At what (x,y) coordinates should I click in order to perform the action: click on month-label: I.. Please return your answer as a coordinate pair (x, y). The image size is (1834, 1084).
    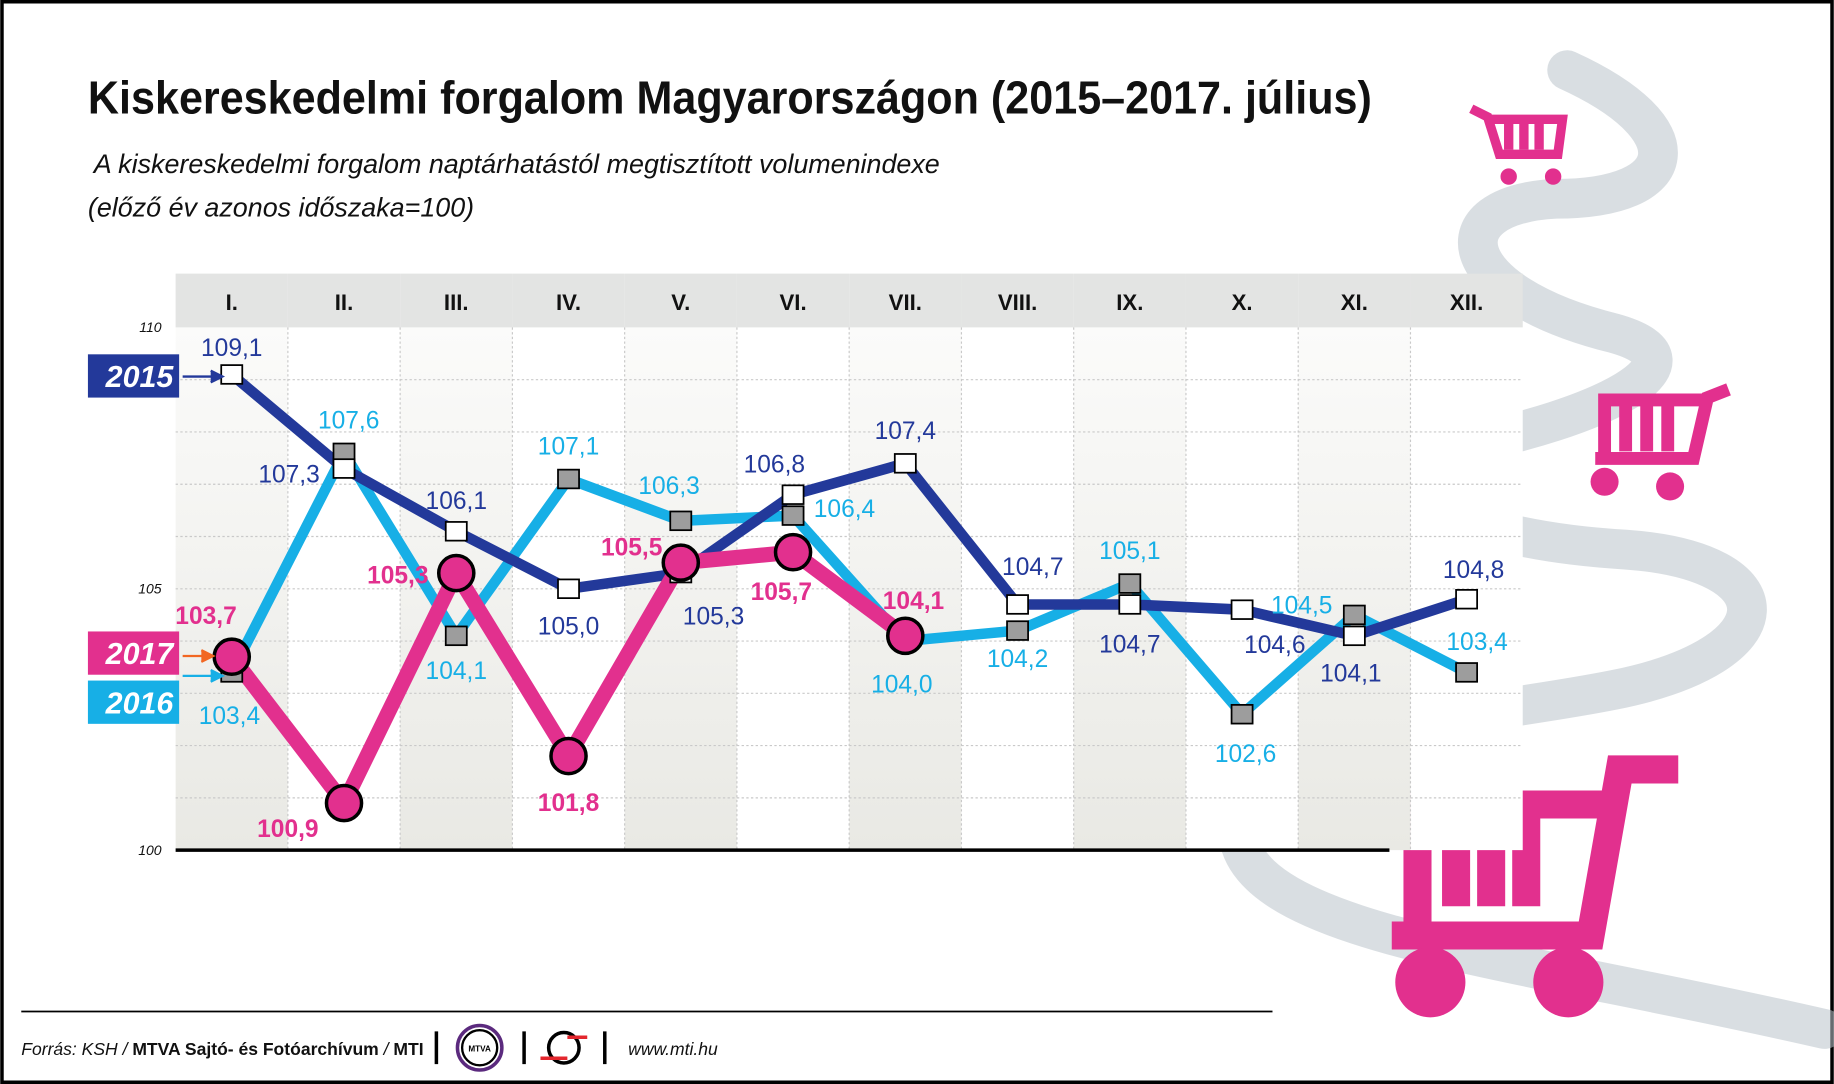
    Looking at the image, I should click on (232, 302).